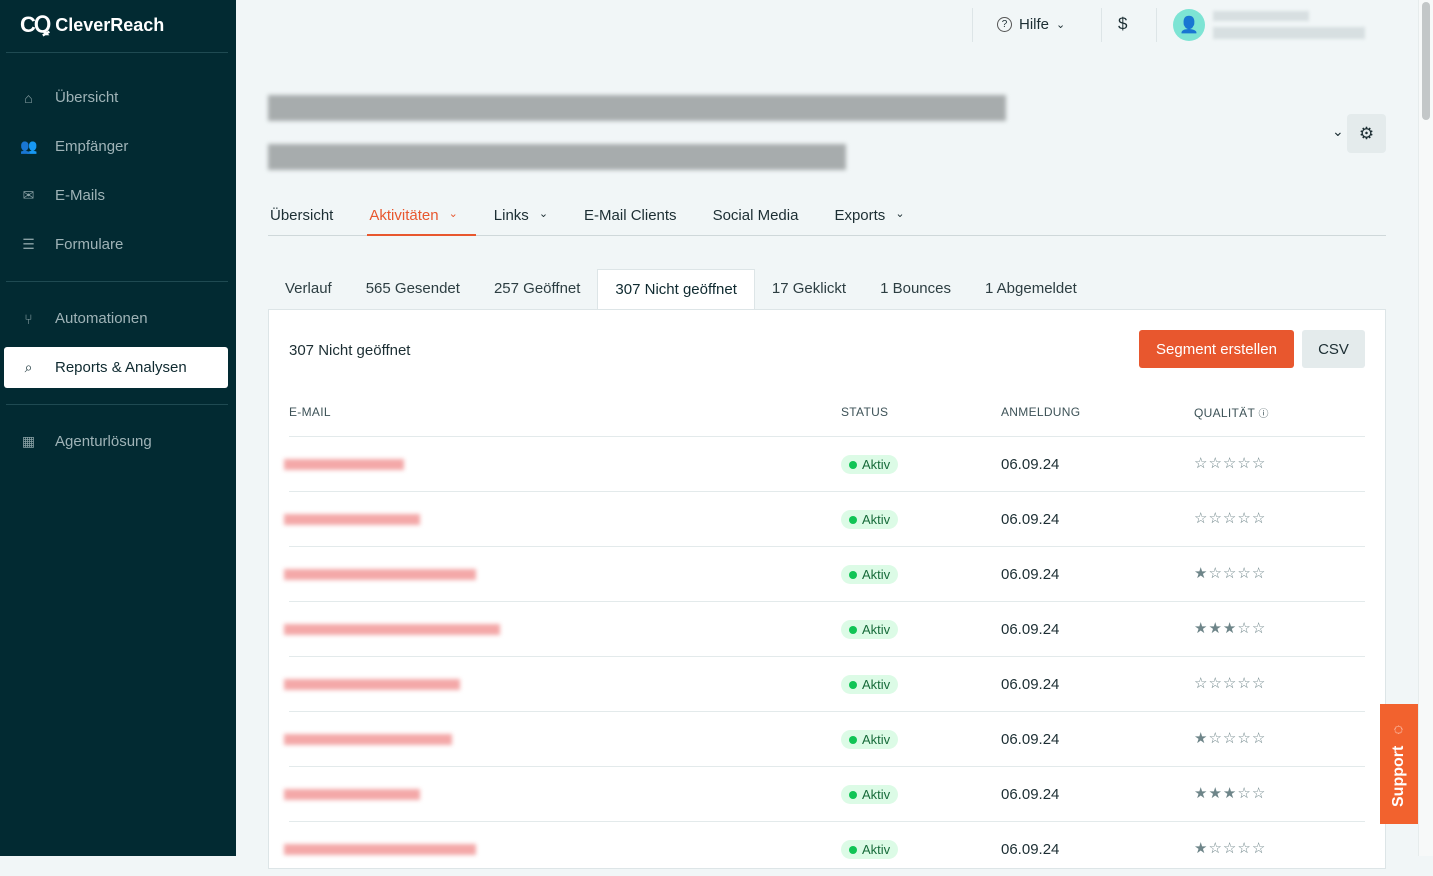 The width and height of the screenshot is (1433, 876). I want to click on sidebar-item-übersicht: ⌂ Übersicht, so click(116, 97).